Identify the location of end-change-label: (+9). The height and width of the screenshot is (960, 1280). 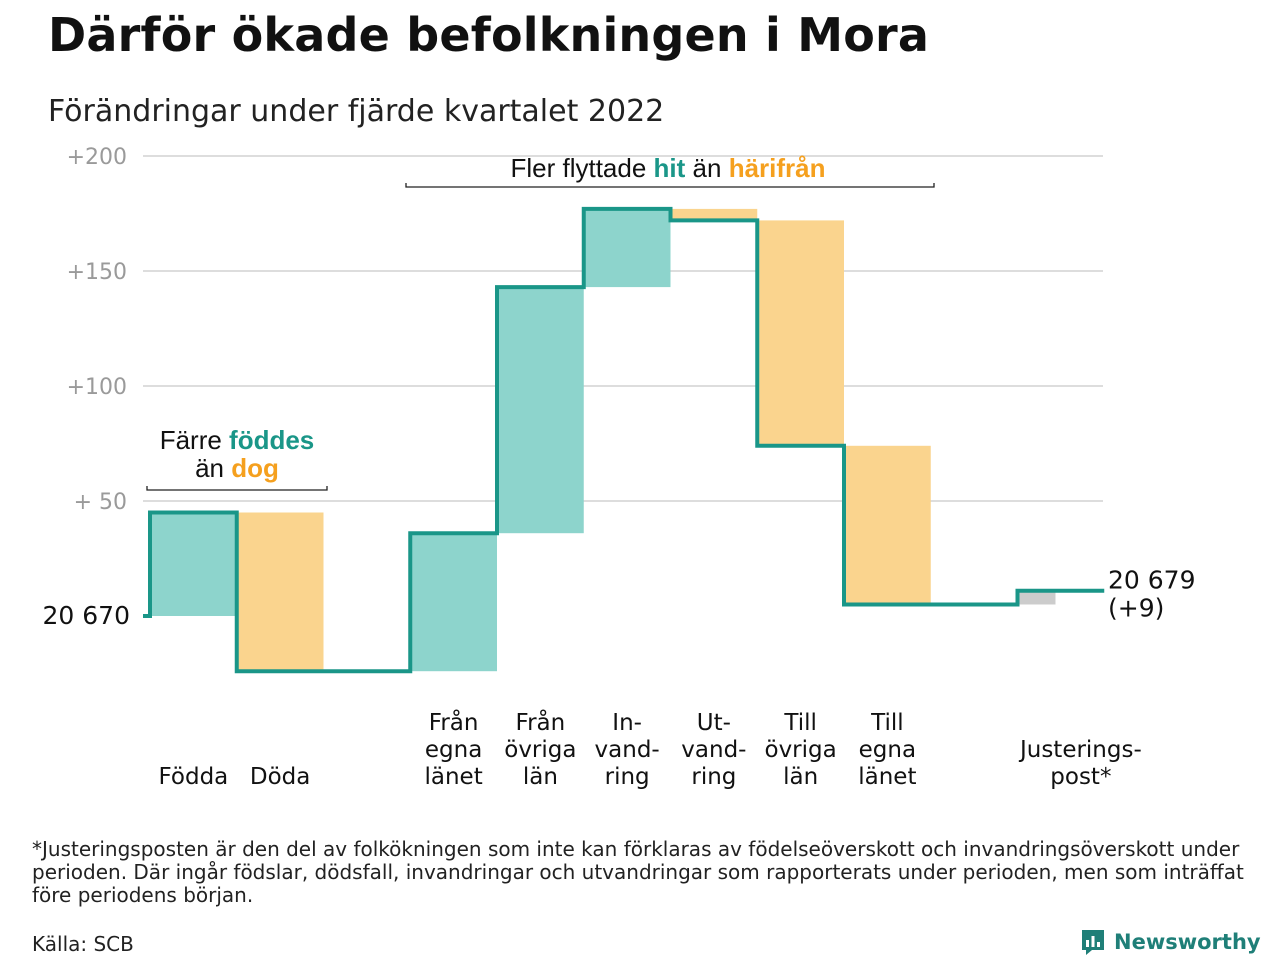
(1136, 608).